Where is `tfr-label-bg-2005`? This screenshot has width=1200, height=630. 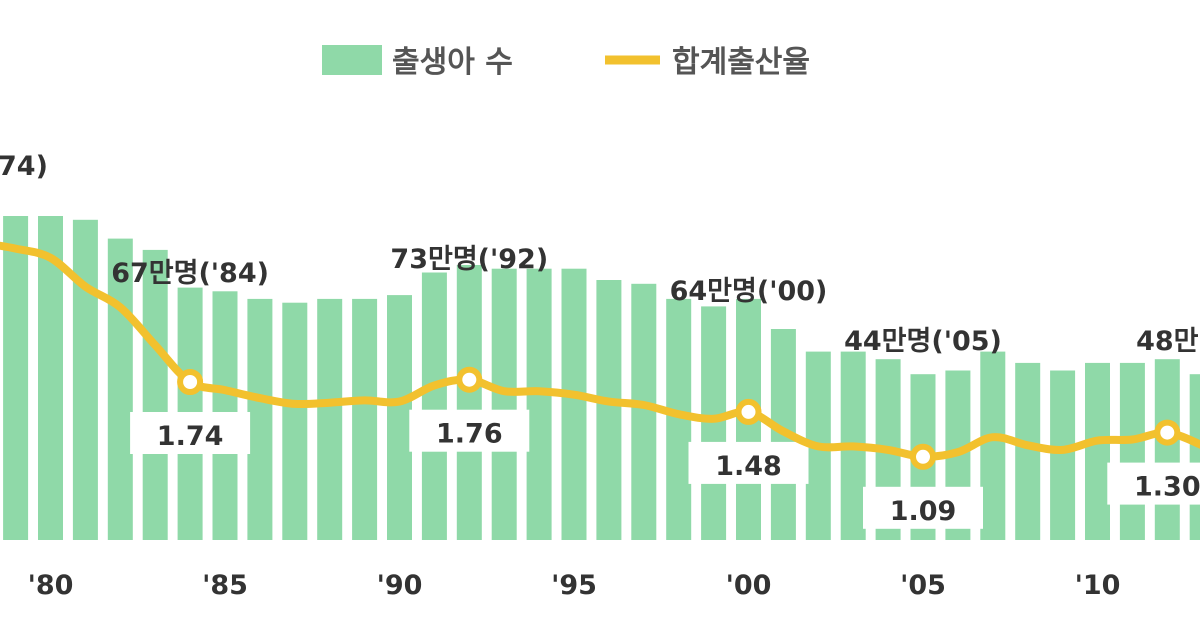 tfr-label-bg-2005 is located at coordinates (923, 507).